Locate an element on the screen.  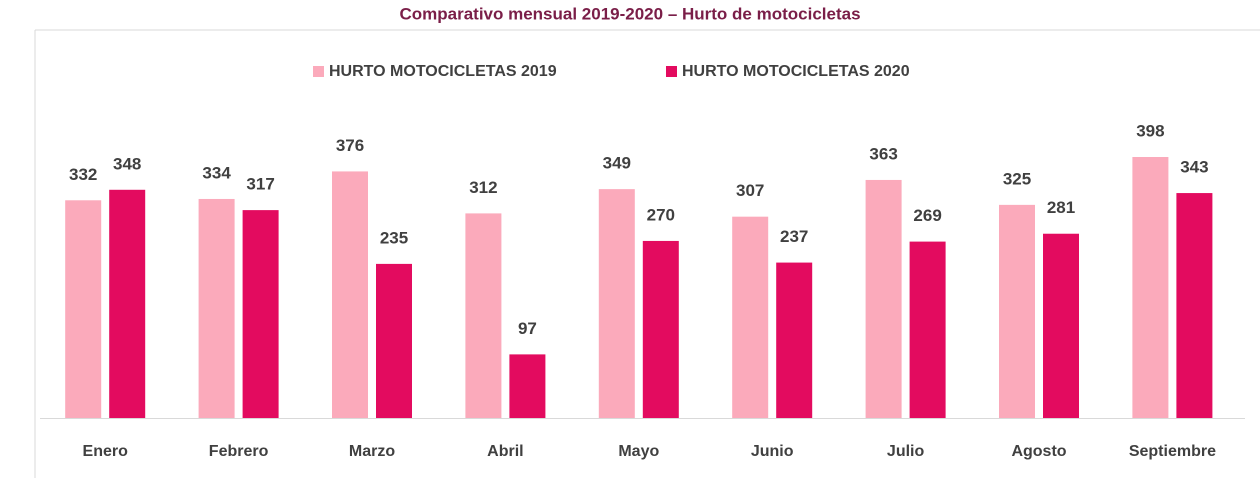
data-label: 334 is located at coordinates (216, 172).